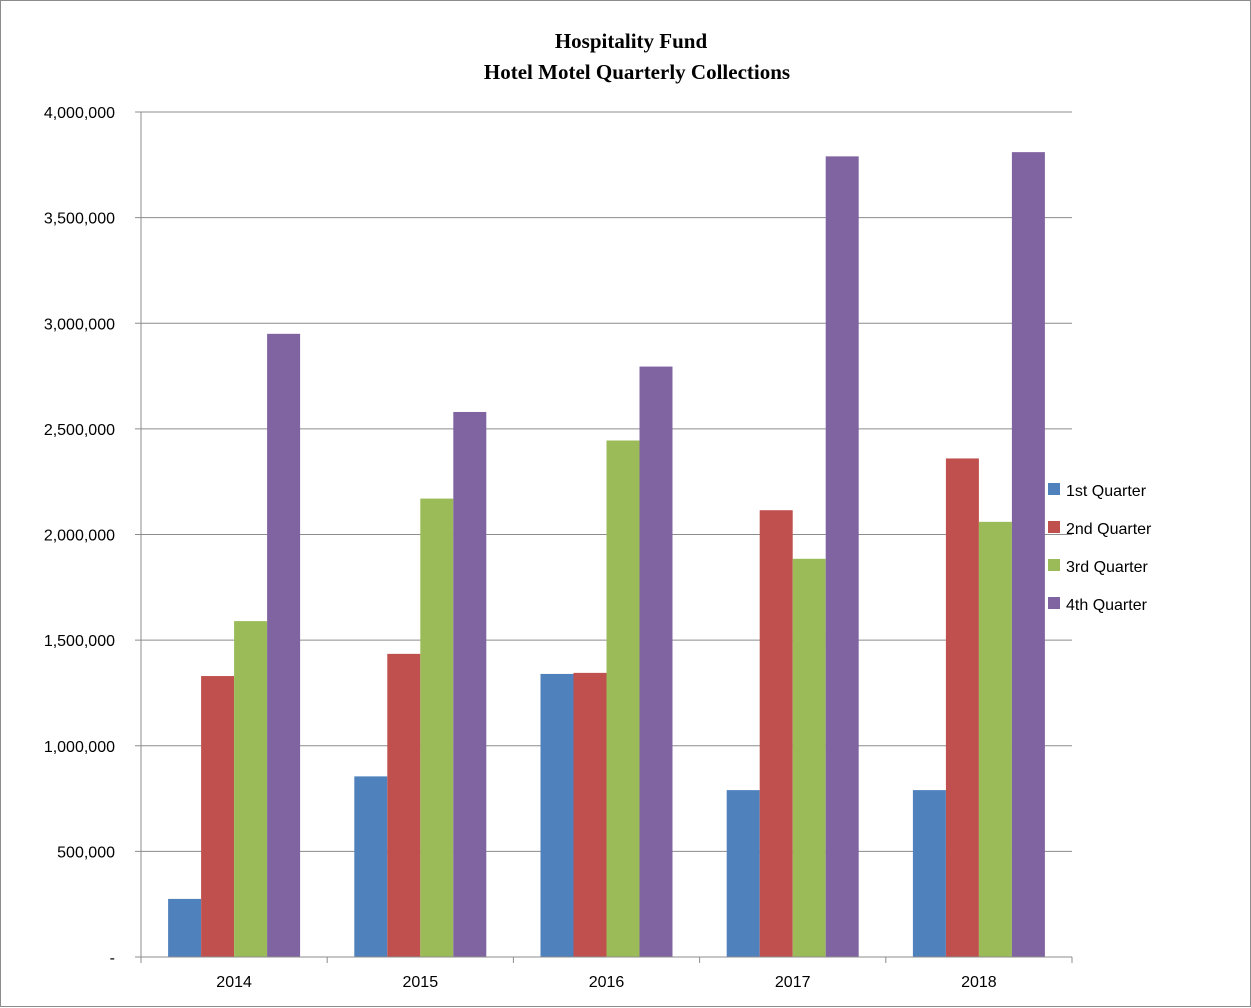 The height and width of the screenshot is (1008, 1251). What do you see at coordinates (421, 982) in the screenshot?
I see `x-tick-label: 2015` at bounding box center [421, 982].